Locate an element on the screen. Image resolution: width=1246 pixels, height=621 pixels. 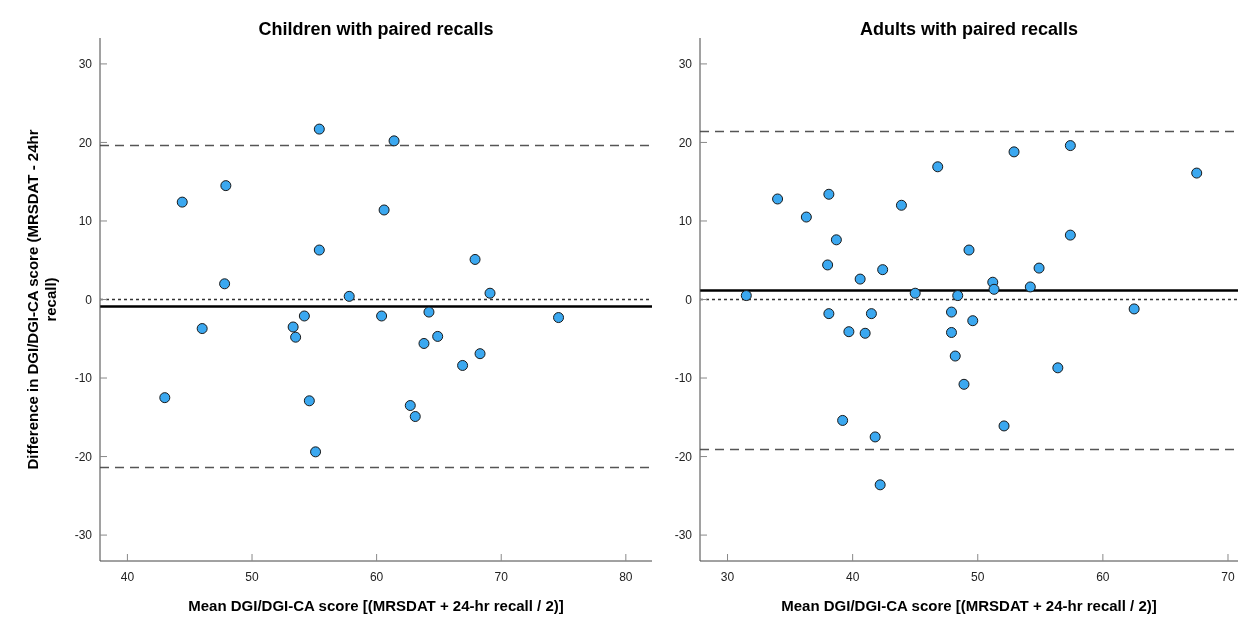
y-axis-title: Difference in DGI/DGI-CA score (MRSDAT - 24hr recall) is located at coordinates (41, 299).